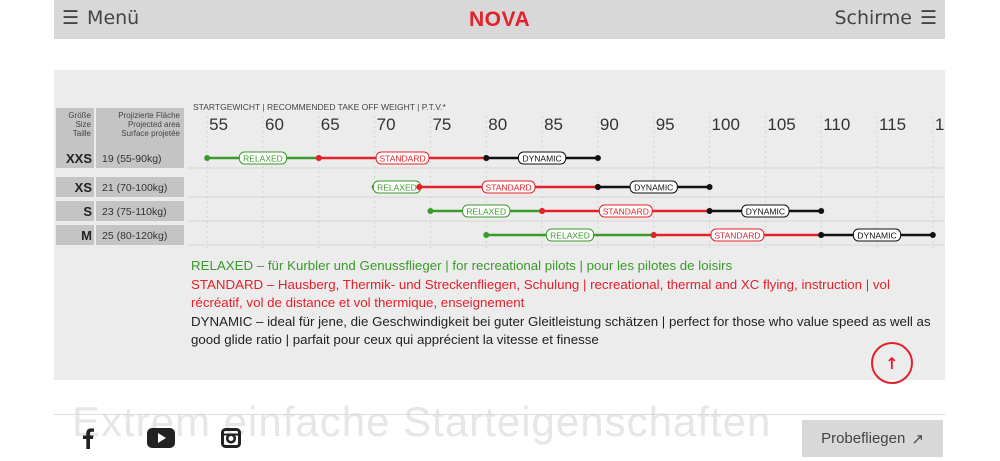 The width and height of the screenshot is (1000, 461). Describe the element at coordinates (441, 124) in the screenshot. I see `x-tick-label: 75` at that location.